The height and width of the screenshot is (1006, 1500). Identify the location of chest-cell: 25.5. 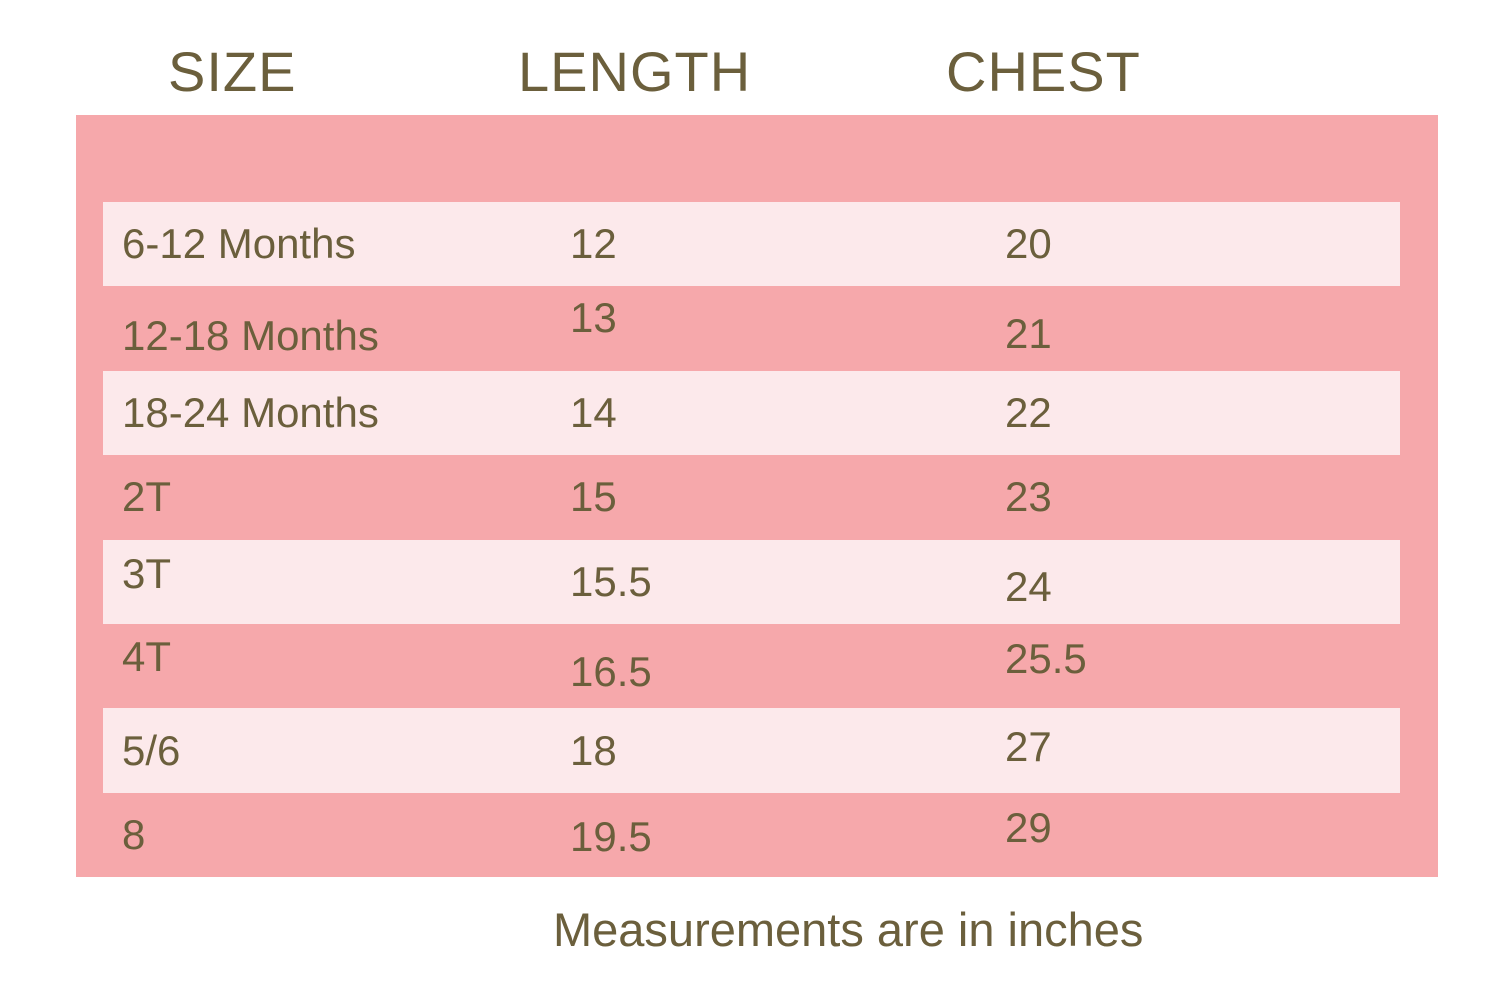
(1046, 659).